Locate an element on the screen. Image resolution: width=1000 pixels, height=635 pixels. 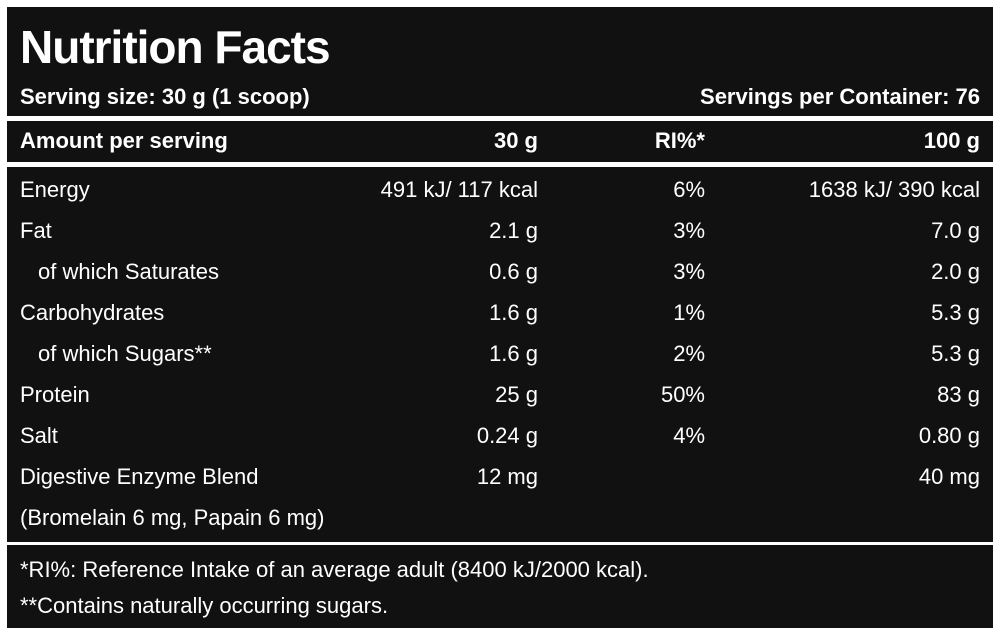
servings-per-container: Servings per Container: 76 is located at coordinates (840, 96).